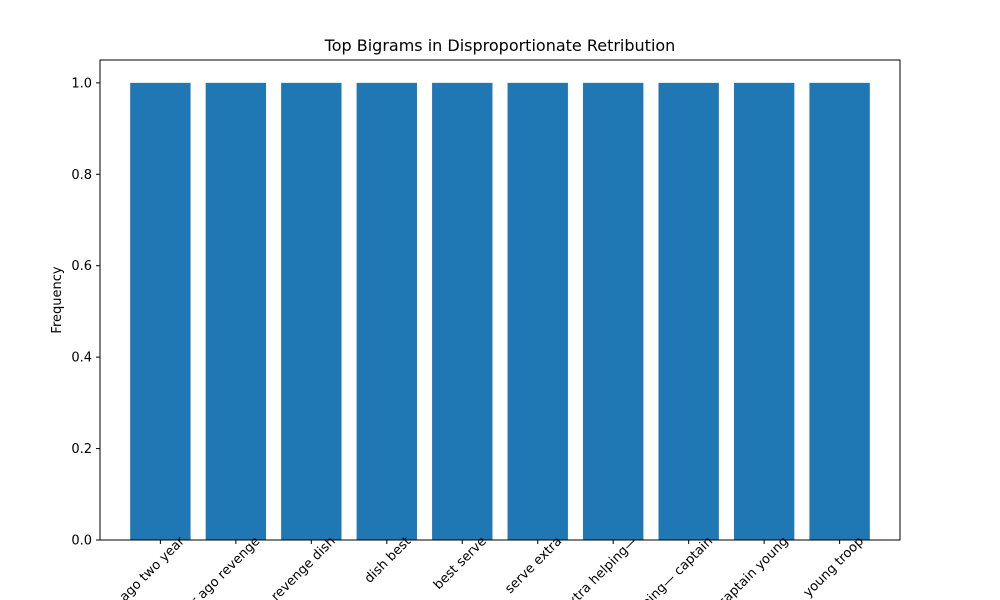  I want to click on y-tick-label: 0.2, so click(81, 449).